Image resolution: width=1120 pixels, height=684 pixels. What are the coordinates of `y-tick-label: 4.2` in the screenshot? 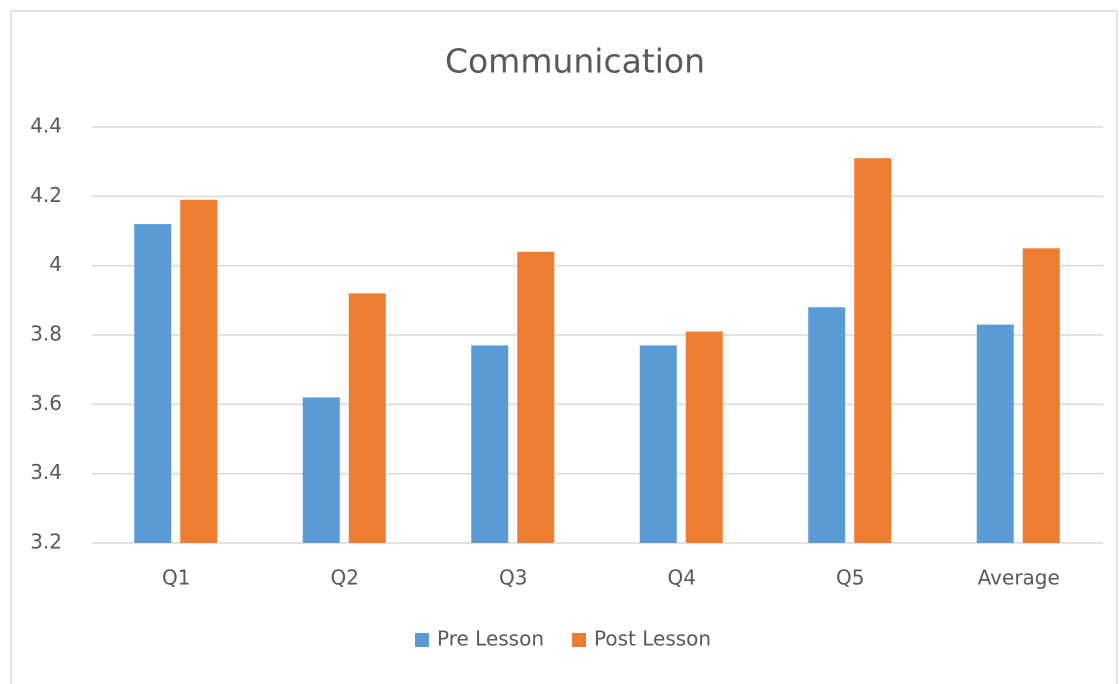 It's located at (46, 195).